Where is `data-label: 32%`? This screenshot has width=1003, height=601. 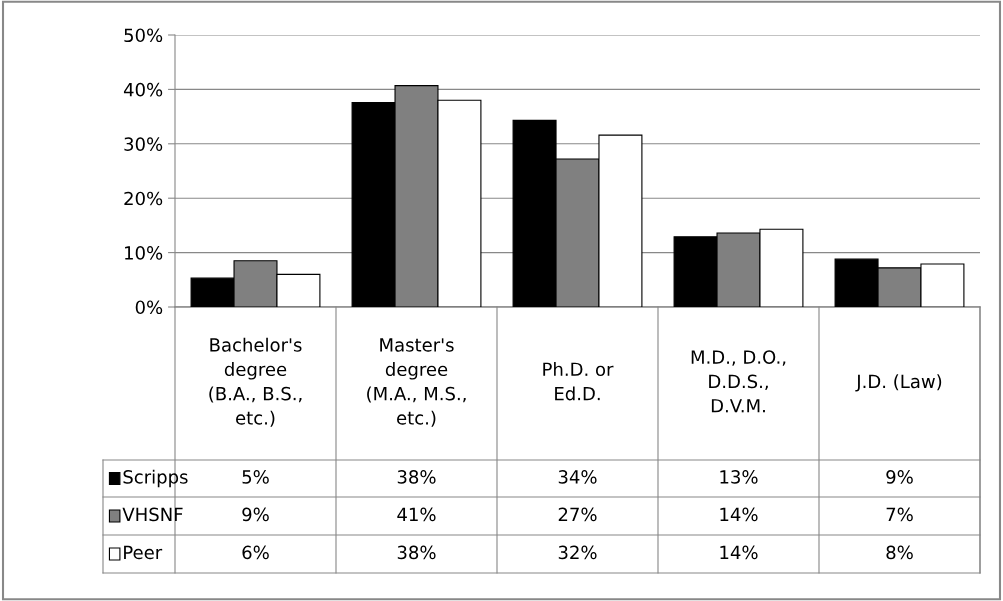
data-label: 32% is located at coordinates (577, 552).